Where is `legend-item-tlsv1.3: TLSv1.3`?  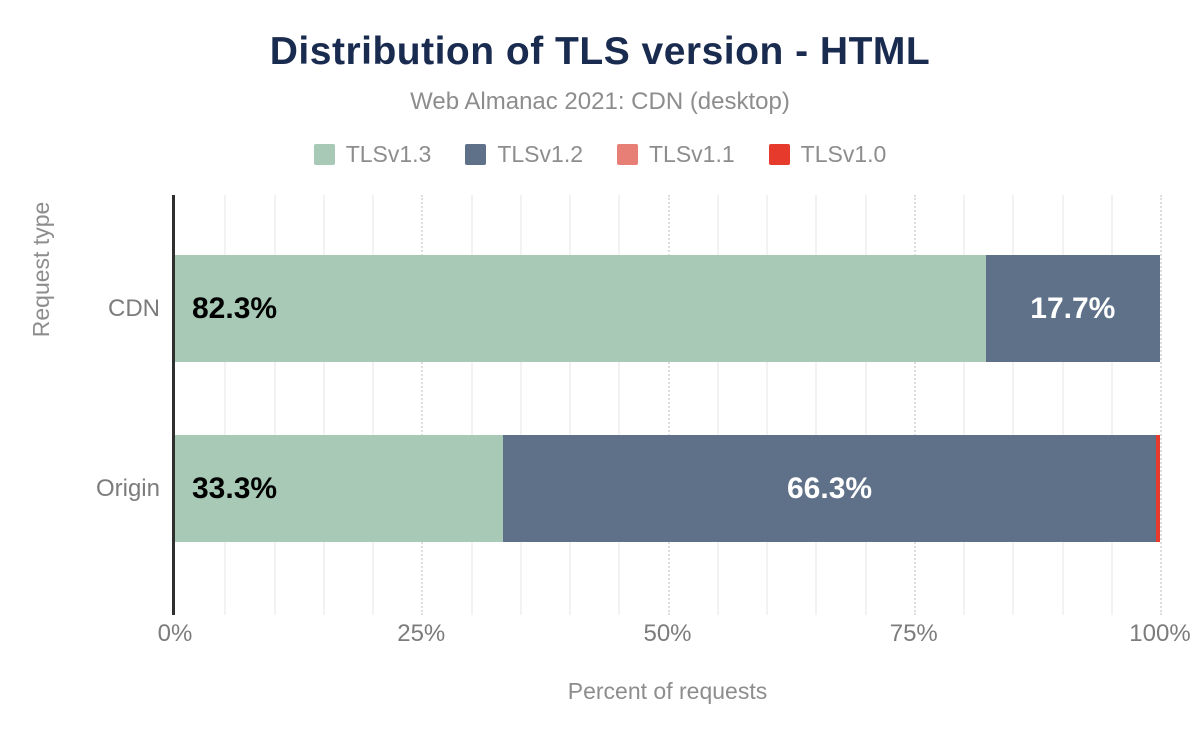
legend-item-tlsv1.3: TLSv1.3 is located at coordinates (372, 154).